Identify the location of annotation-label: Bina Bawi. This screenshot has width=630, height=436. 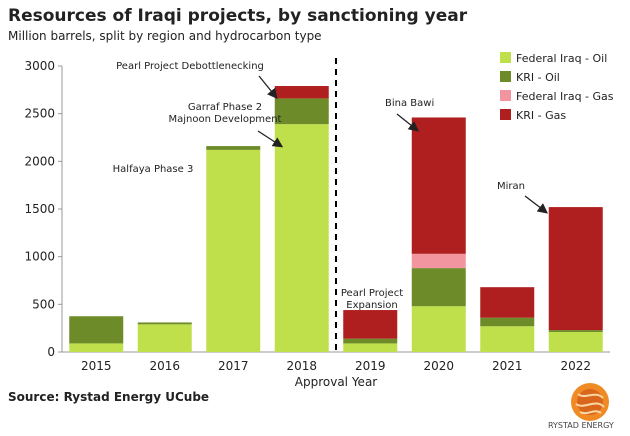
(409, 103).